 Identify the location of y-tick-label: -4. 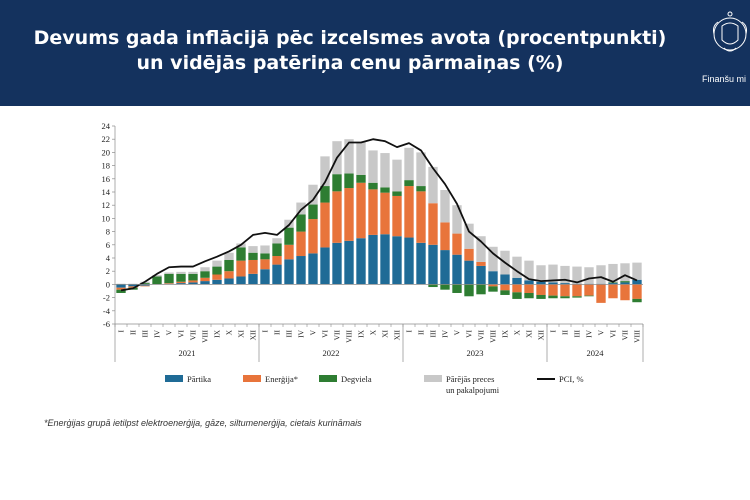
(107, 311).